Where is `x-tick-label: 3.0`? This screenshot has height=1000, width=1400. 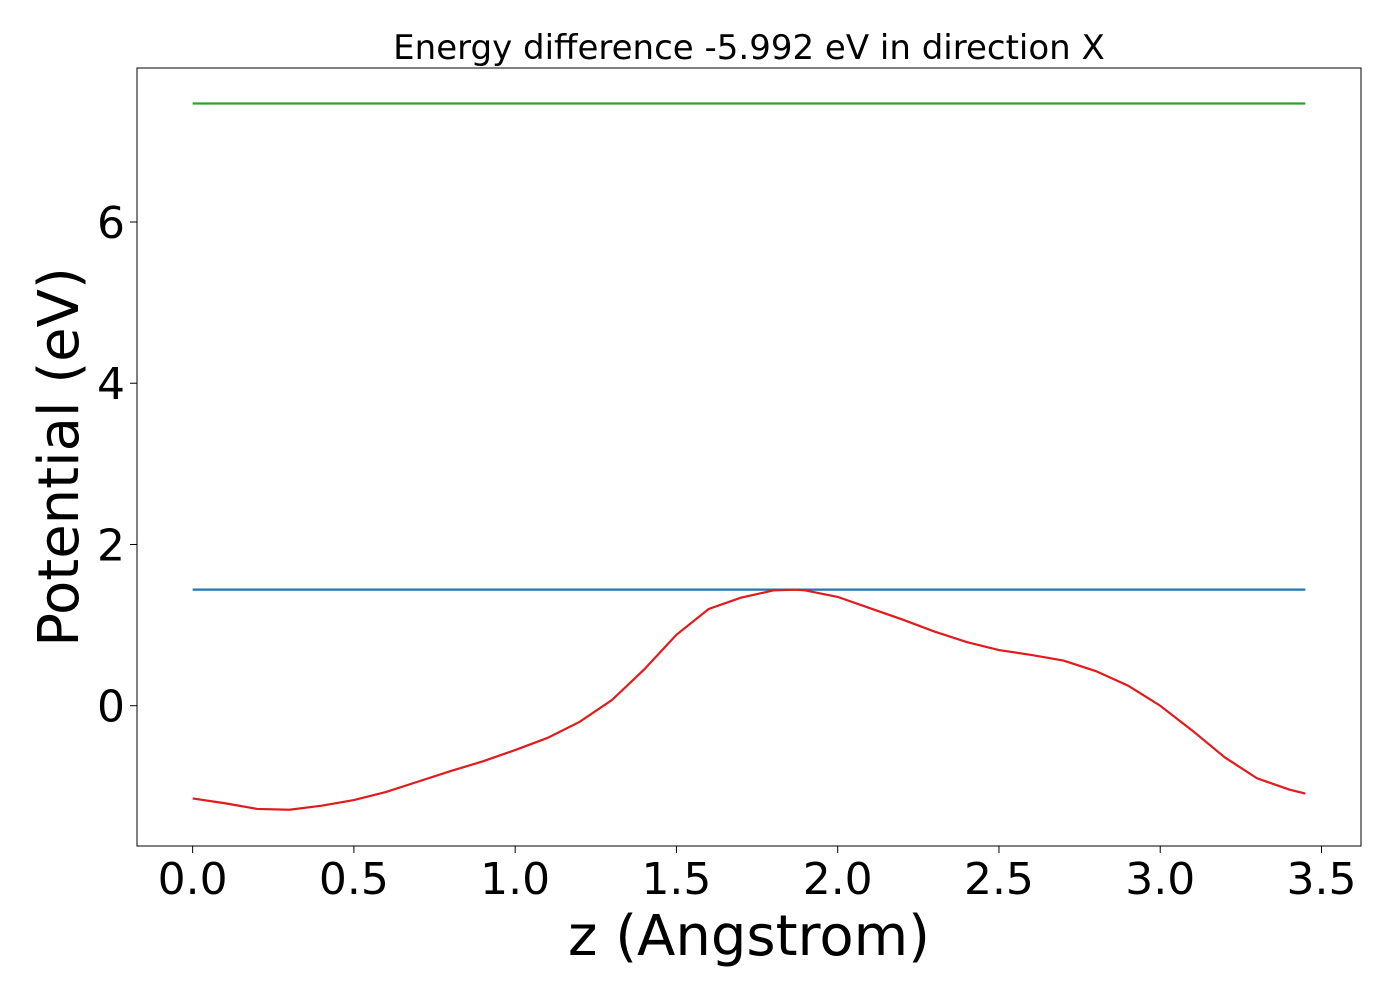
x-tick-label: 3.0 is located at coordinates (1160, 879).